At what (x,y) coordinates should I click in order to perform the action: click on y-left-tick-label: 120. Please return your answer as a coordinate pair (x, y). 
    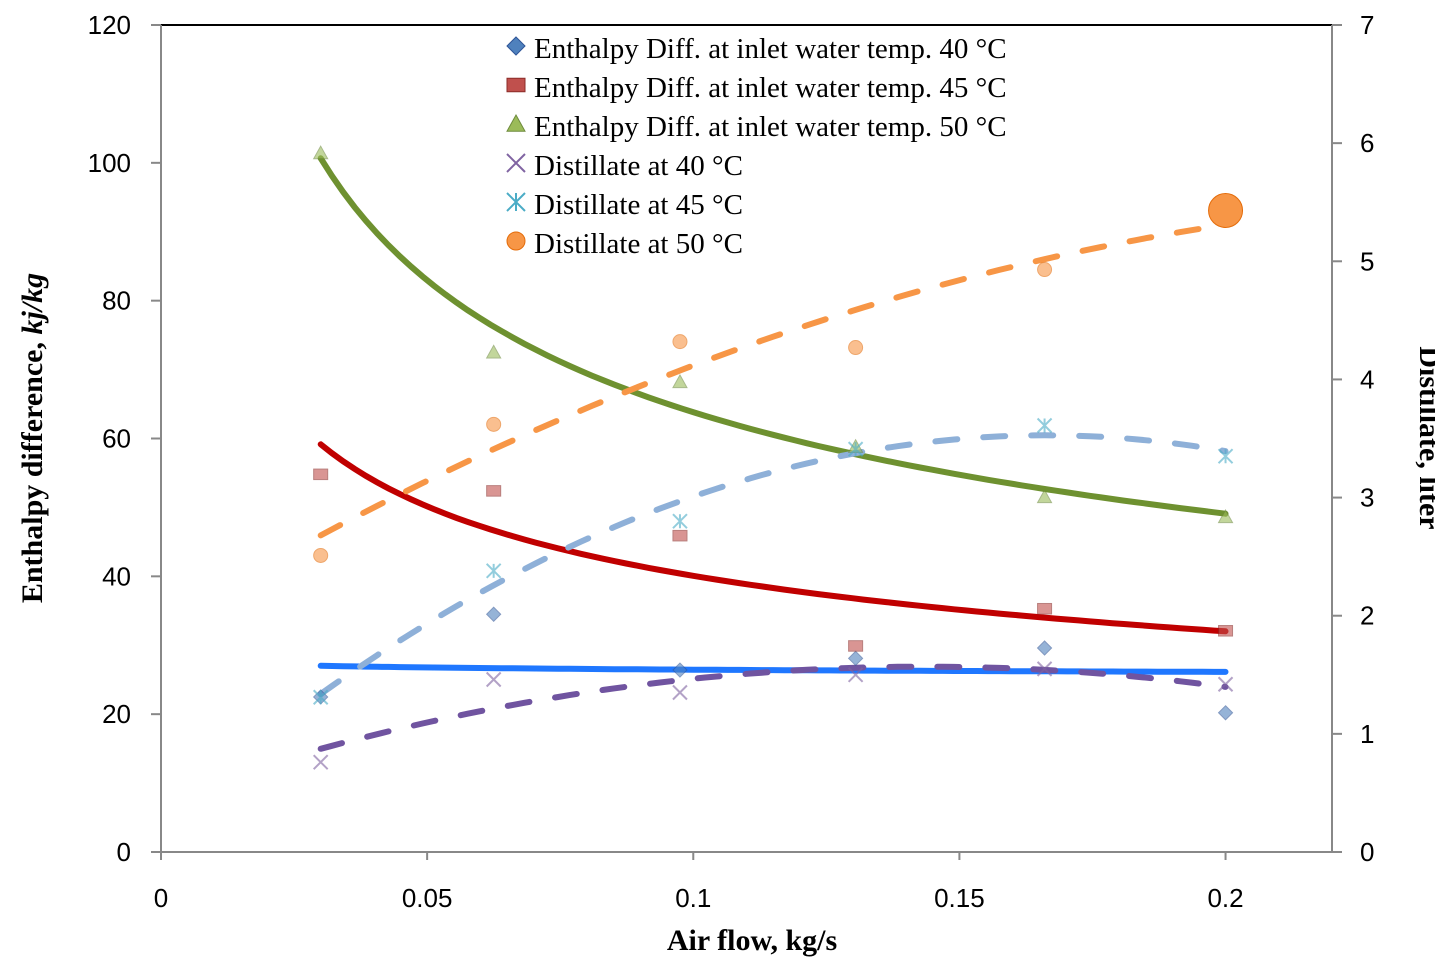
    Looking at the image, I should click on (109, 25).